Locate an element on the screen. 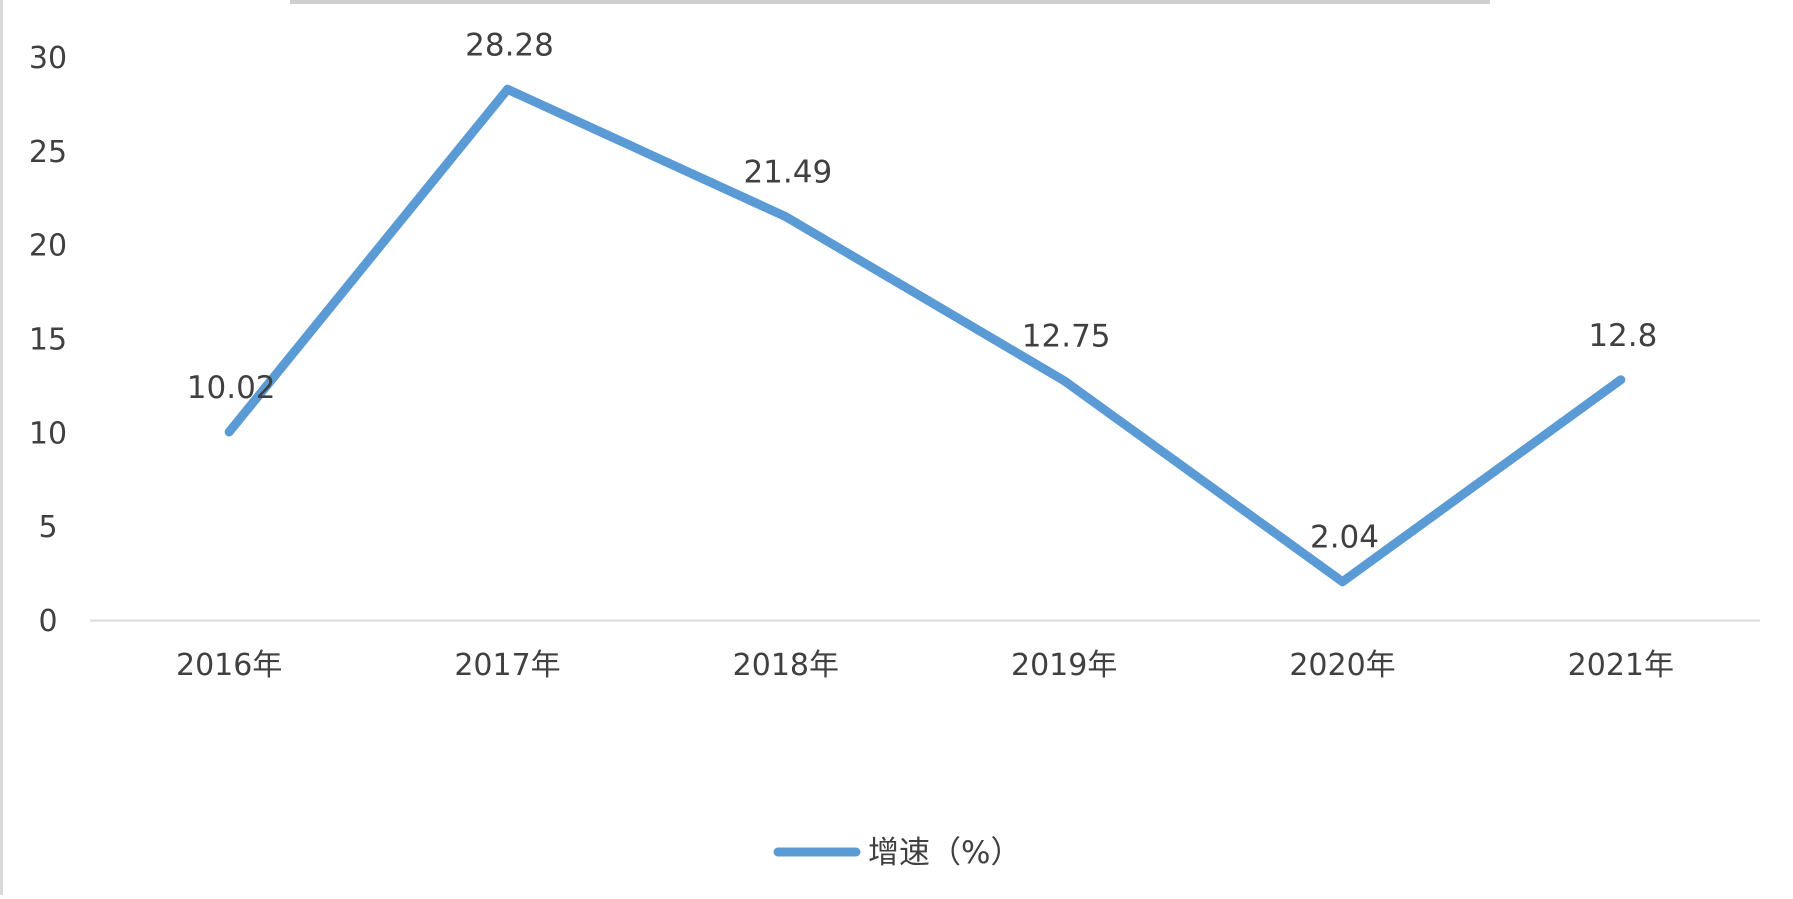 This screenshot has height=899, width=1793. data-label: 10.02 is located at coordinates (231, 388).